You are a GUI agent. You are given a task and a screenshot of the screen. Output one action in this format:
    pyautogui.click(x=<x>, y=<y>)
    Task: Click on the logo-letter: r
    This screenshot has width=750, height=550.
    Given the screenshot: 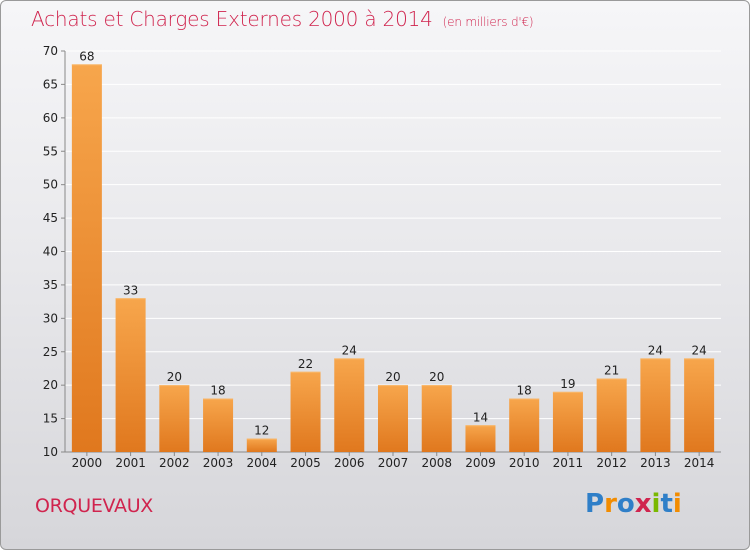 What is the action you would take?
    pyautogui.click(x=610, y=504)
    